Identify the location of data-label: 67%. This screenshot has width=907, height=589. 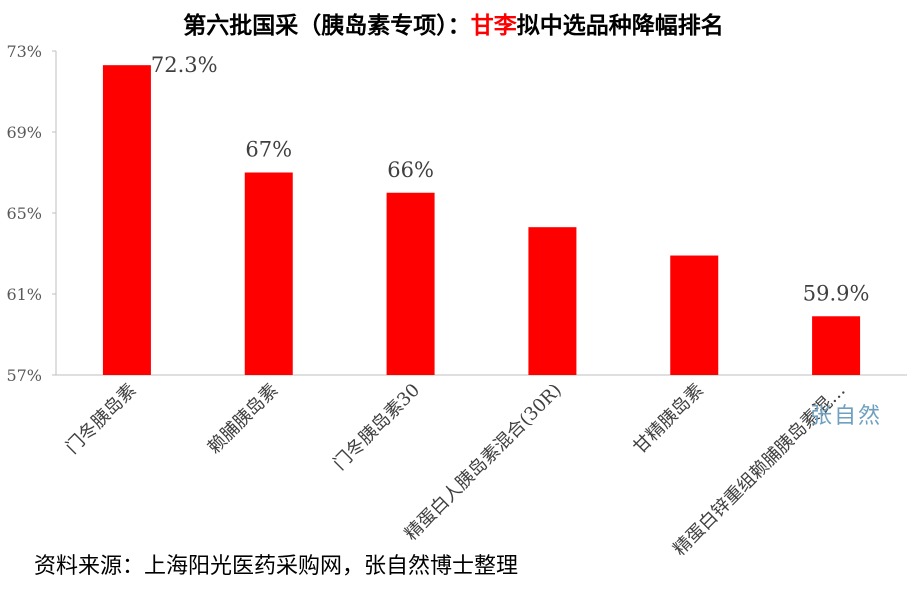
(268, 150).